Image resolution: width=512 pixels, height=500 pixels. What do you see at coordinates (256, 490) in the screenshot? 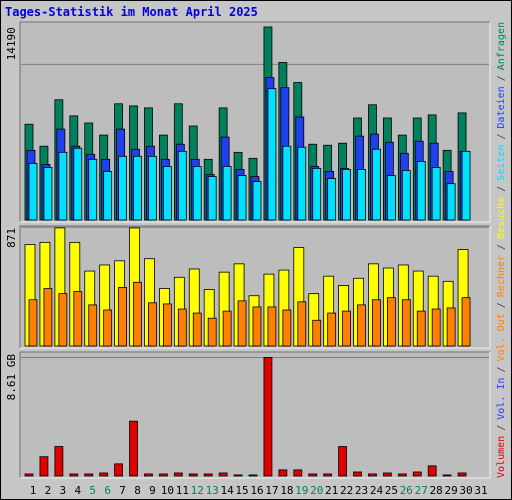
I see `x-tick-label: 16` at bounding box center [256, 490].